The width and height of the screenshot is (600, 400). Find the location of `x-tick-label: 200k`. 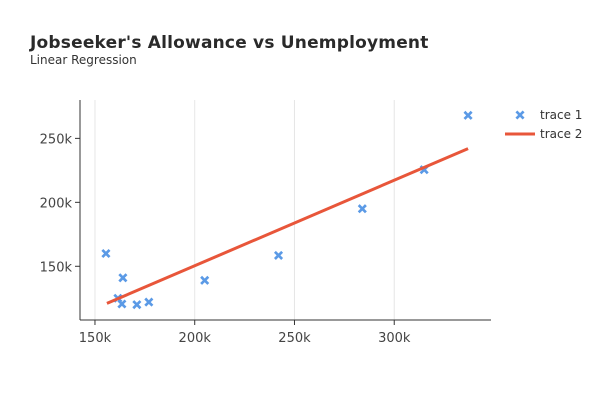

x-tick-label: 200k is located at coordinates (195, 338).